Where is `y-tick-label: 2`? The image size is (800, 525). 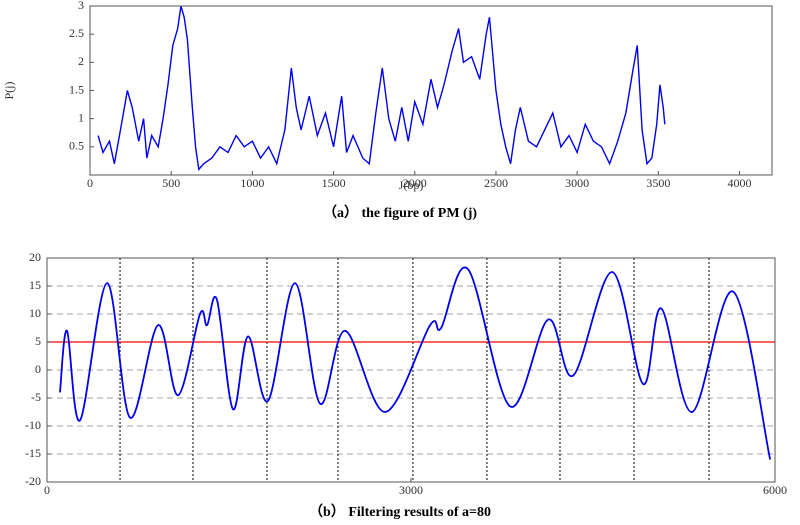
y-tick-label: 2 is located at coordinates (81, 61).